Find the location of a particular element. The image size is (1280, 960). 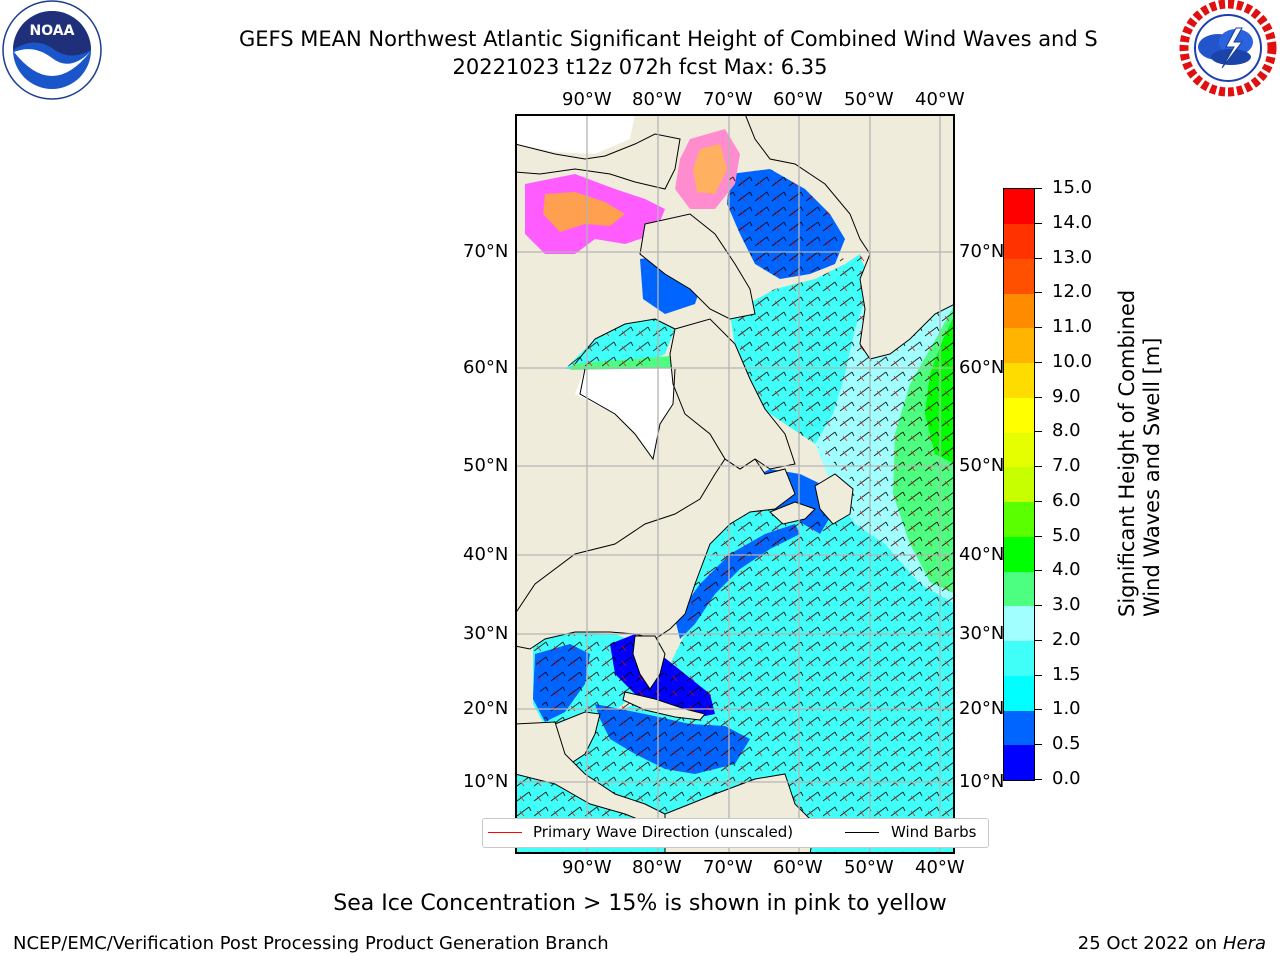

colorbar-tick-label: 14.0 is located at coordinates (1072, 222).